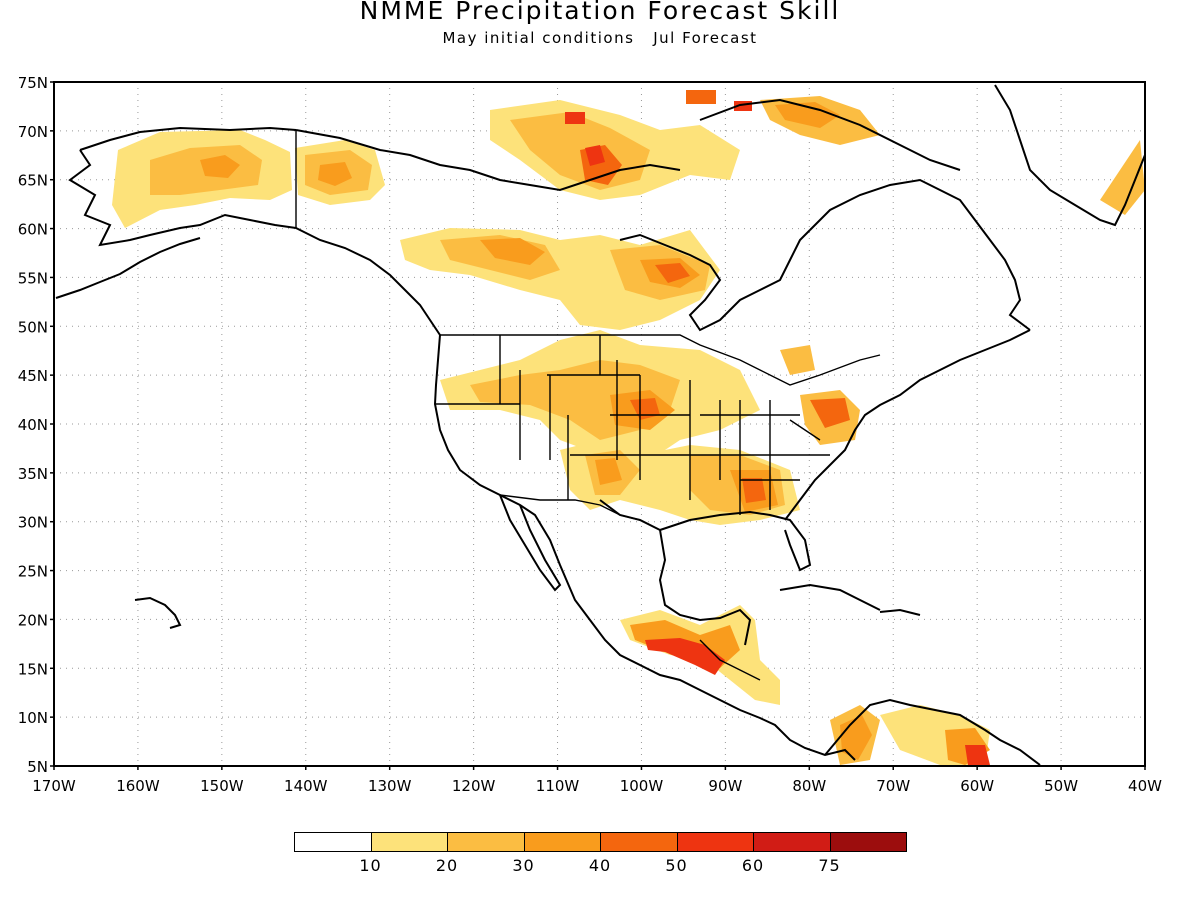  What do you see at coordinates (33, 620) in the screenshot?
I see `lat-tick-label: 20N` at bounding box center [33, 620].